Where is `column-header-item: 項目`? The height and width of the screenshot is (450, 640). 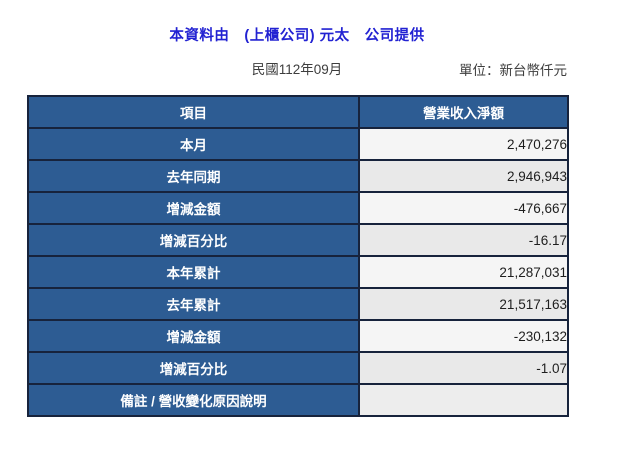
column-header-item: 項目 is located at coordinates (193, 112).